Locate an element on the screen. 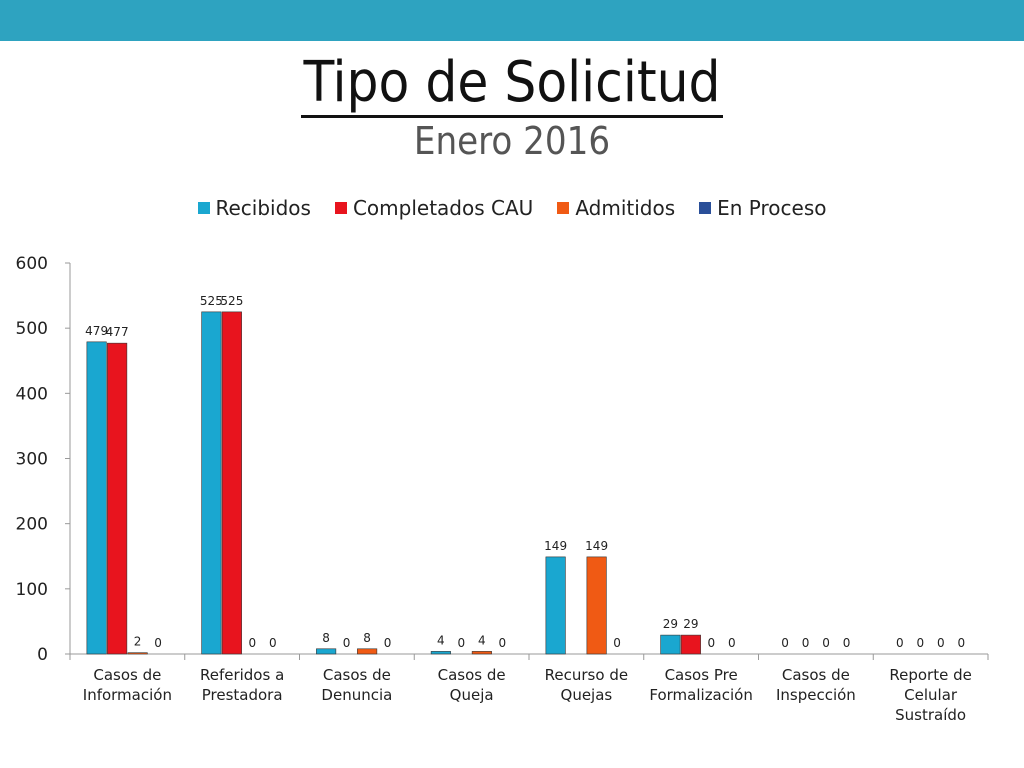 The width and height of the screenshot is (1024, 768). y-tick-label: 200 is located at coordinates (32, 525).